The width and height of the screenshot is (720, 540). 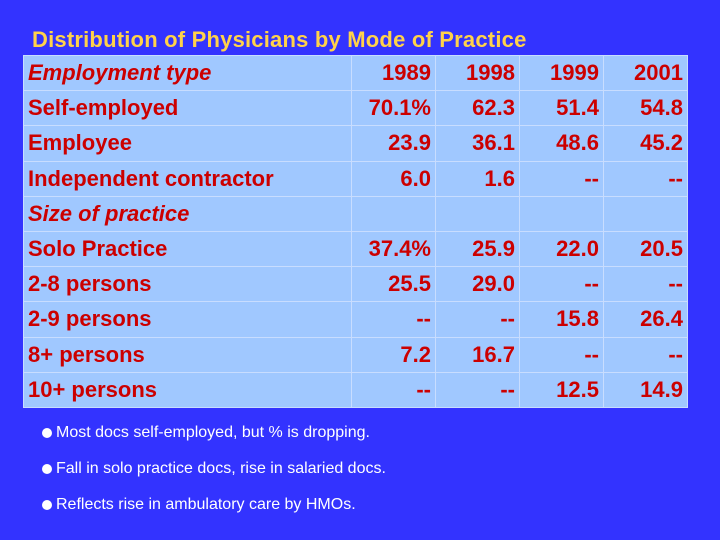 What do you see at coordinates (645, 143) in the screenshot?
I see `table-cell: 45.2` at bounding box center [645, 143].